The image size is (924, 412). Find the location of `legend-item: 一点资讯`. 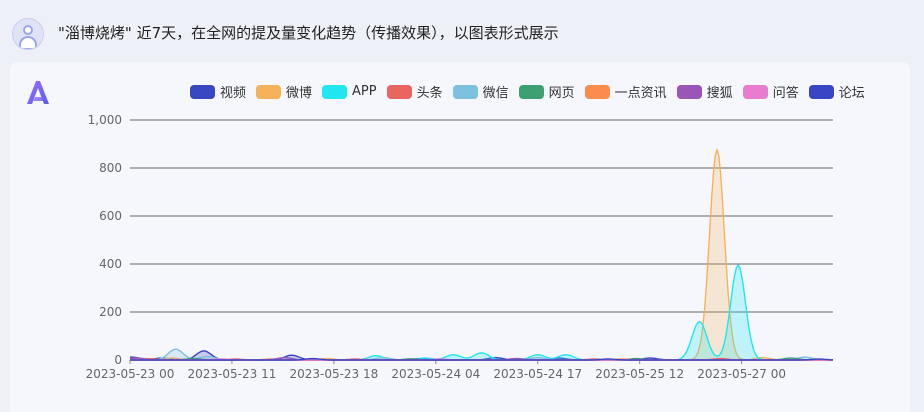

legend-item: 一点资讯 is located at coordinates (625, 91).